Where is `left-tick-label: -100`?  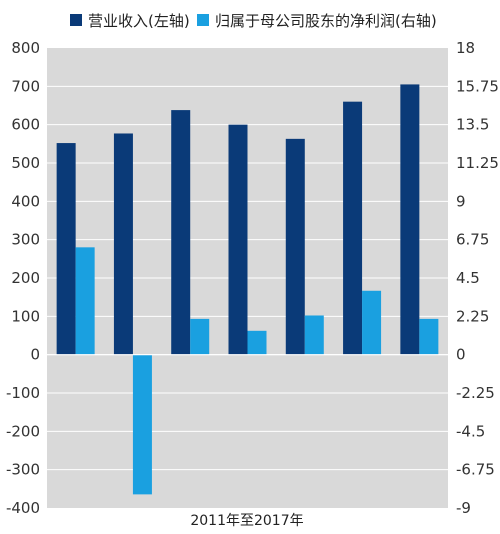
left-tick-label: -100 is located at coordinates (23, 393).